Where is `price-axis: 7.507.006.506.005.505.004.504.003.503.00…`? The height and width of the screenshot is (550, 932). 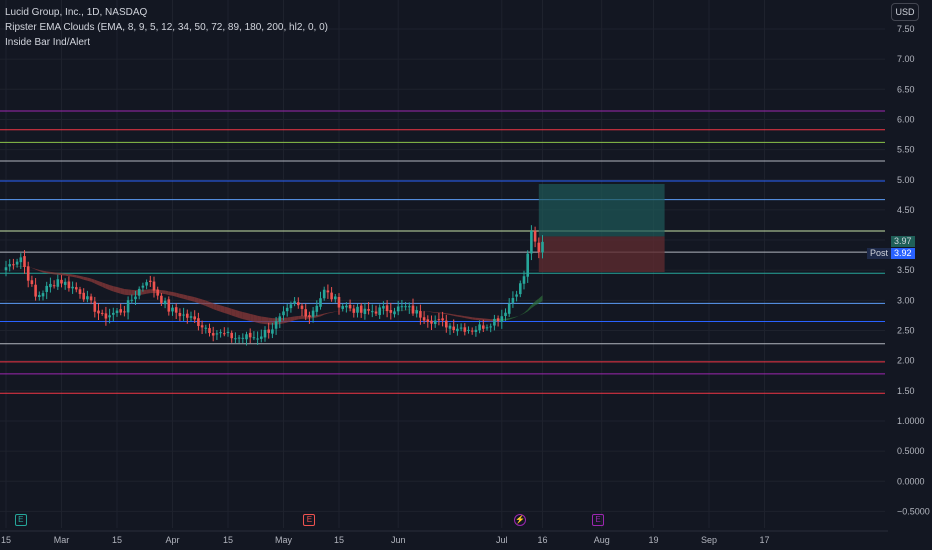 price-axis: 7.507.006.506.005.505.004.504.003.503.00… is located at coordinates (910, 275).